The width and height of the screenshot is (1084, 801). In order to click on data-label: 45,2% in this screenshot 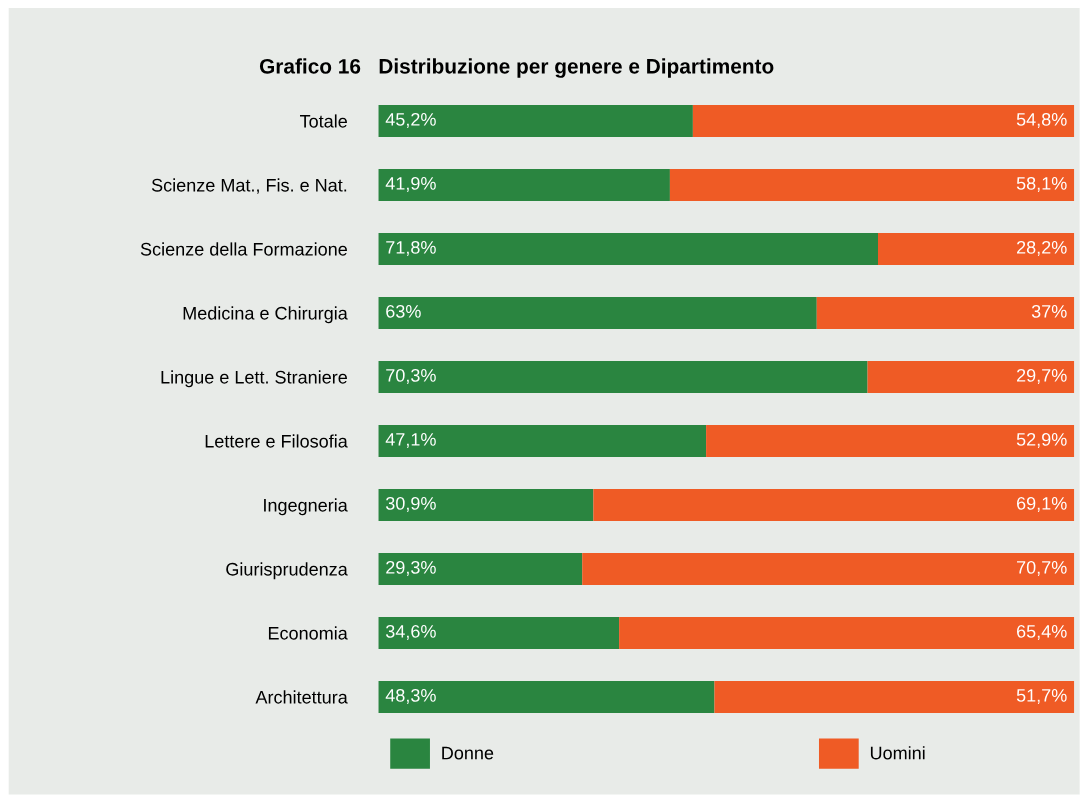, I will do `click(410, 120)`.